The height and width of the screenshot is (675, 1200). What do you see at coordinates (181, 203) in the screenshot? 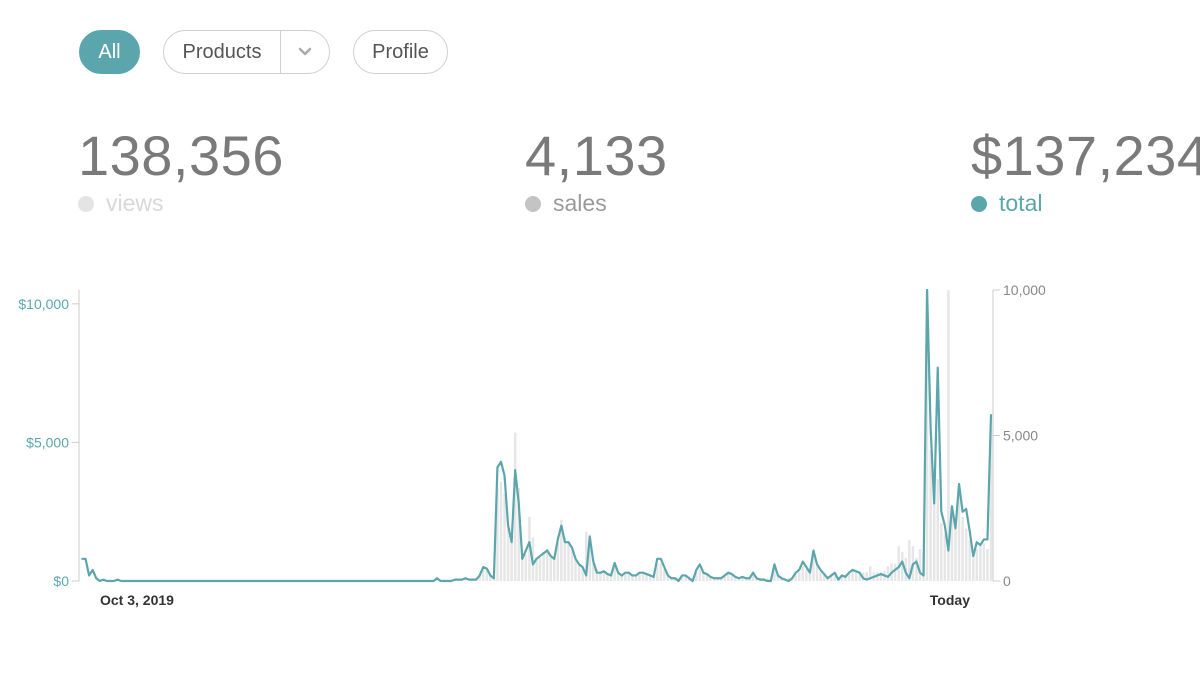
I see `stat-views-legend: views` at bounding box center [181, 203].